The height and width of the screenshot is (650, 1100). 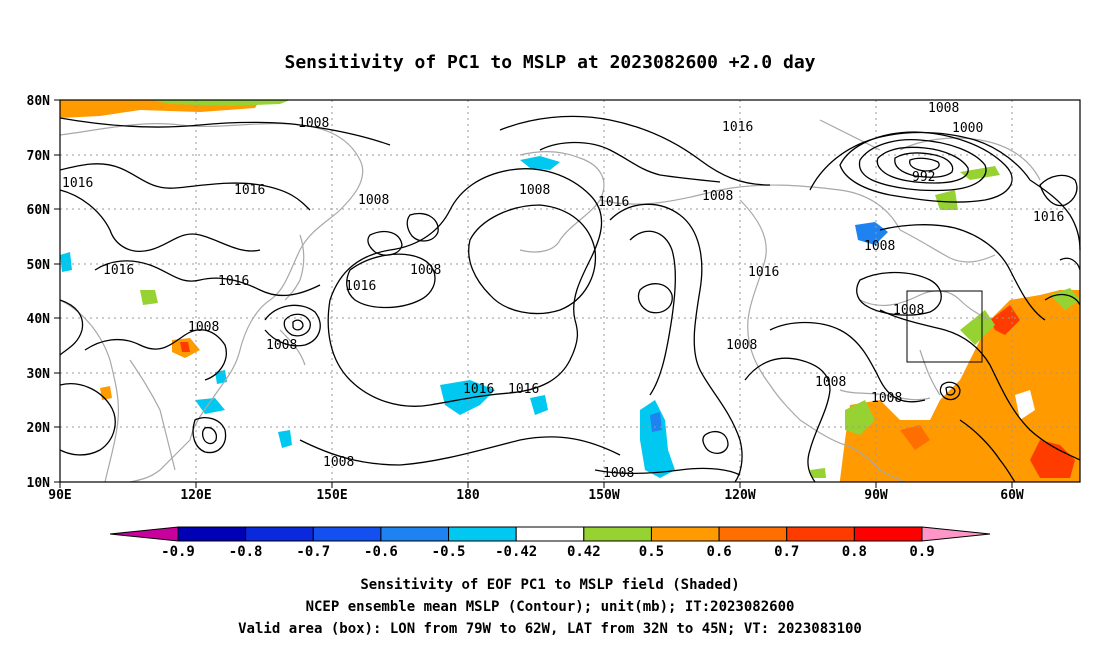 I want to click on lon-label: 180, so click(x=468, y=495).